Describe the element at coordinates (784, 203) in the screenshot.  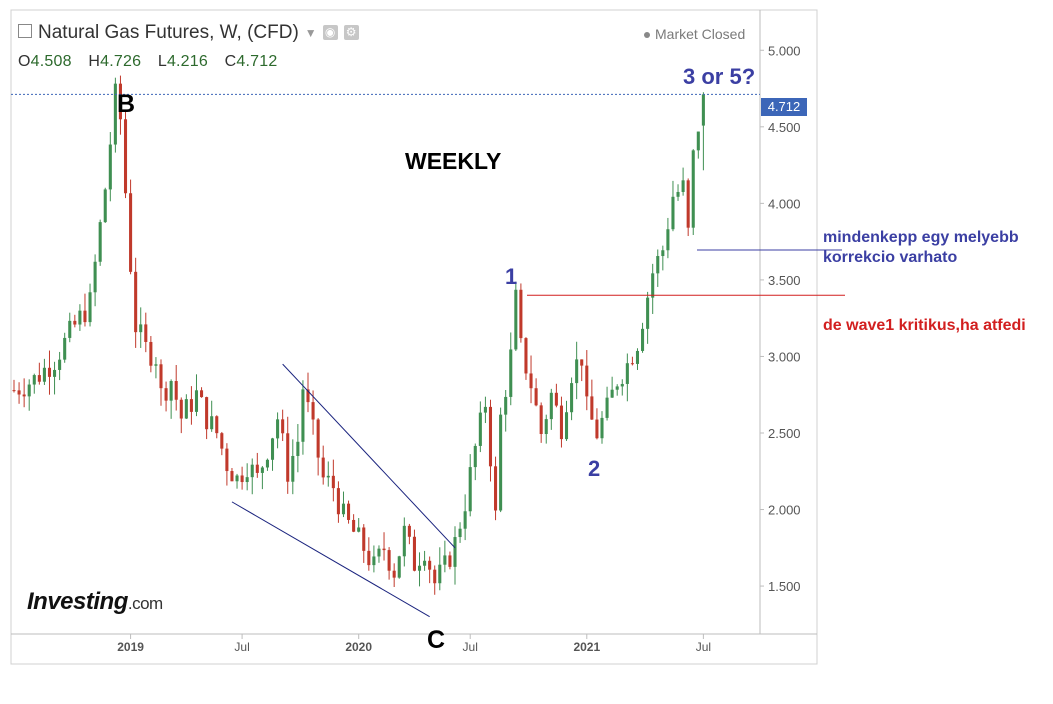
I see `y-tick-label: 4.000` at that location.